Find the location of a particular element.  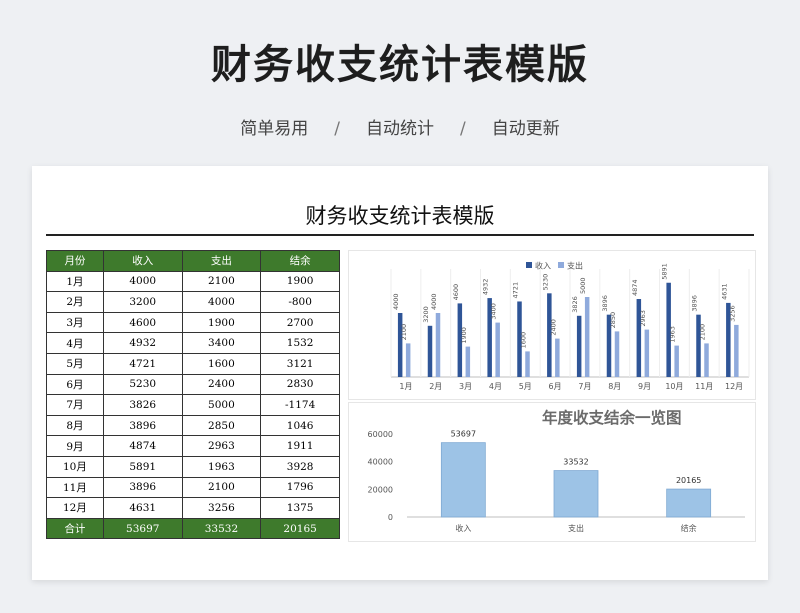

cell-income: 4874 is located at coordinates (142, 446).